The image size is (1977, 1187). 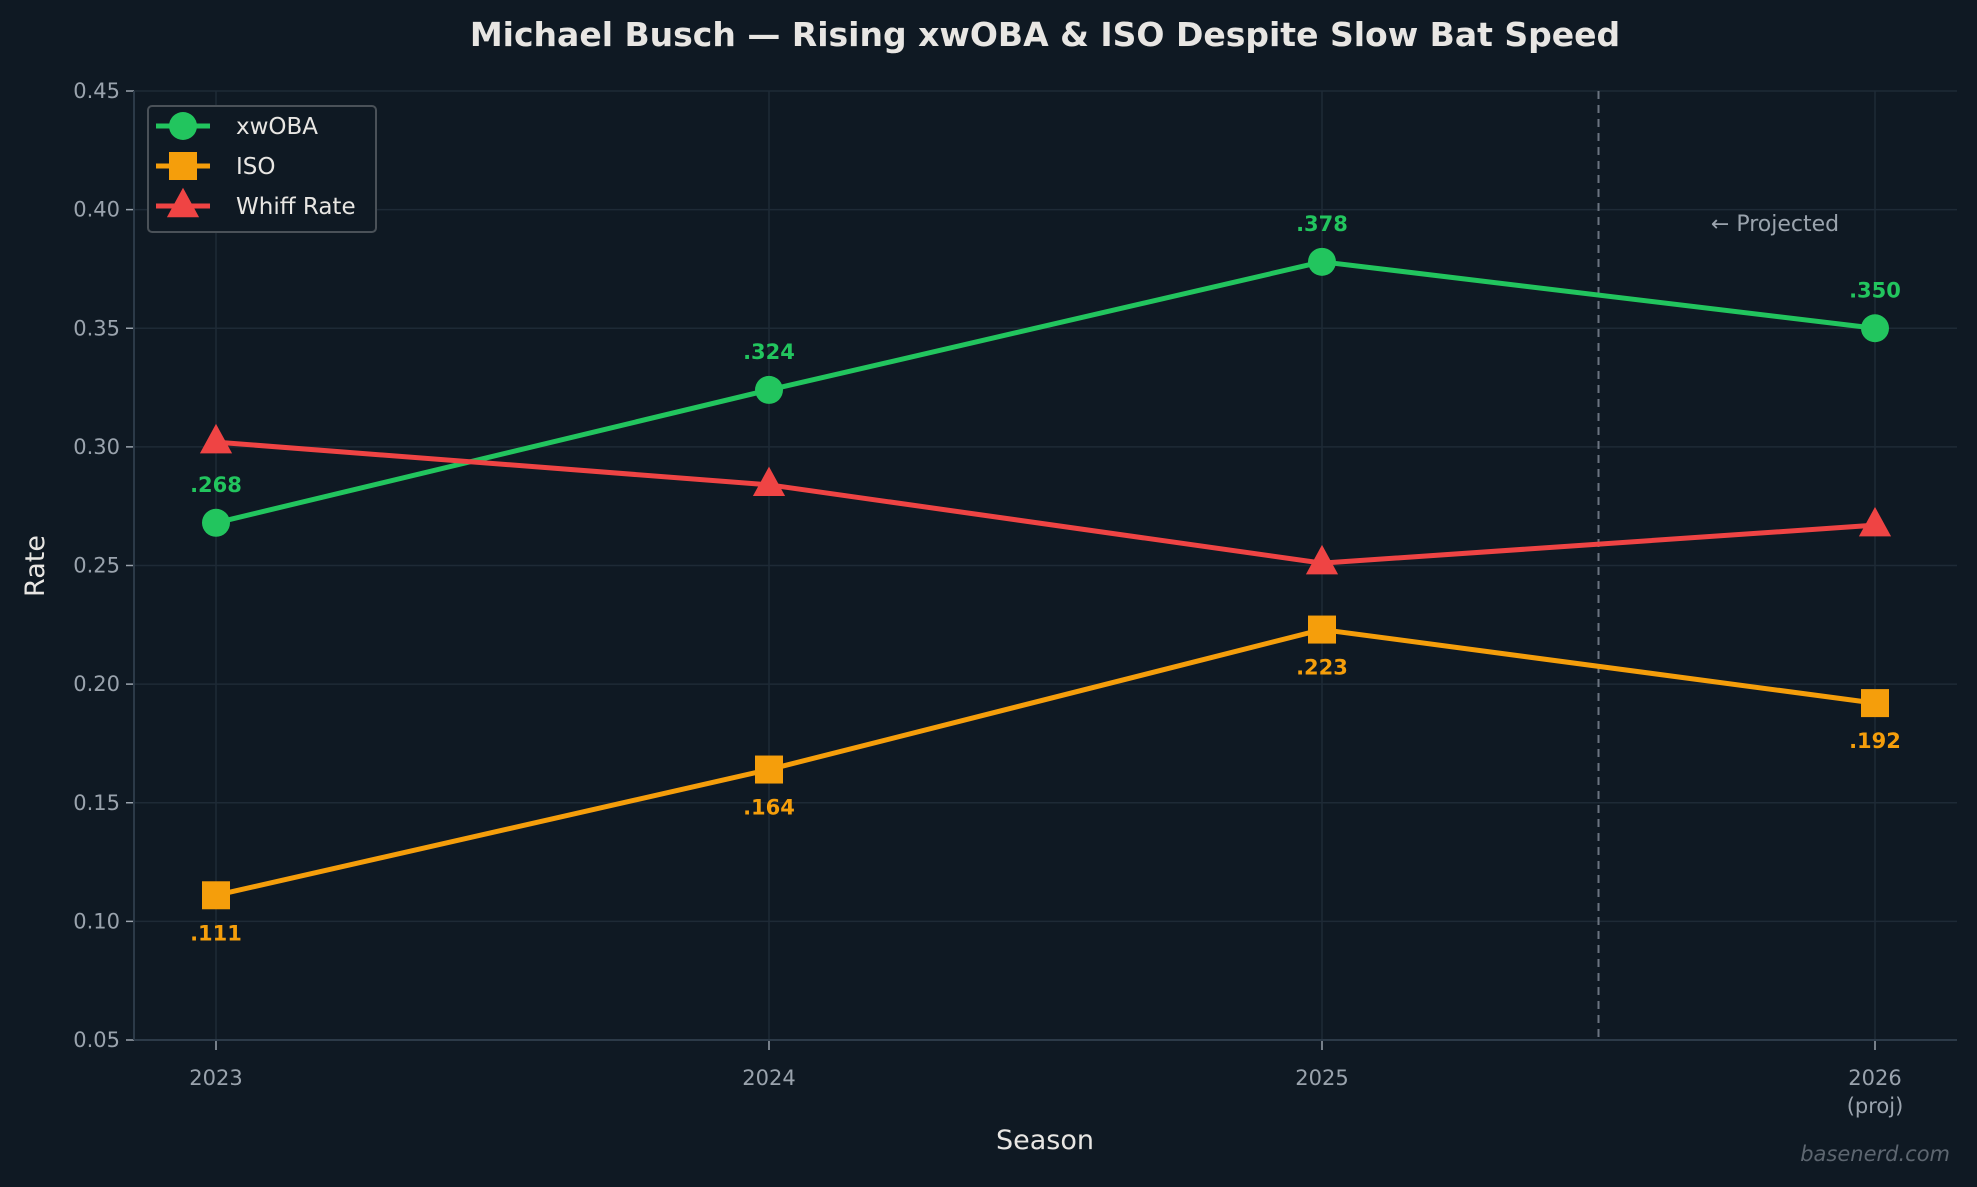 What do you see at coordinates (96, 91) in the screenshot?
I see `y-tick-label: 0.45` at bounding box center [96, 91].